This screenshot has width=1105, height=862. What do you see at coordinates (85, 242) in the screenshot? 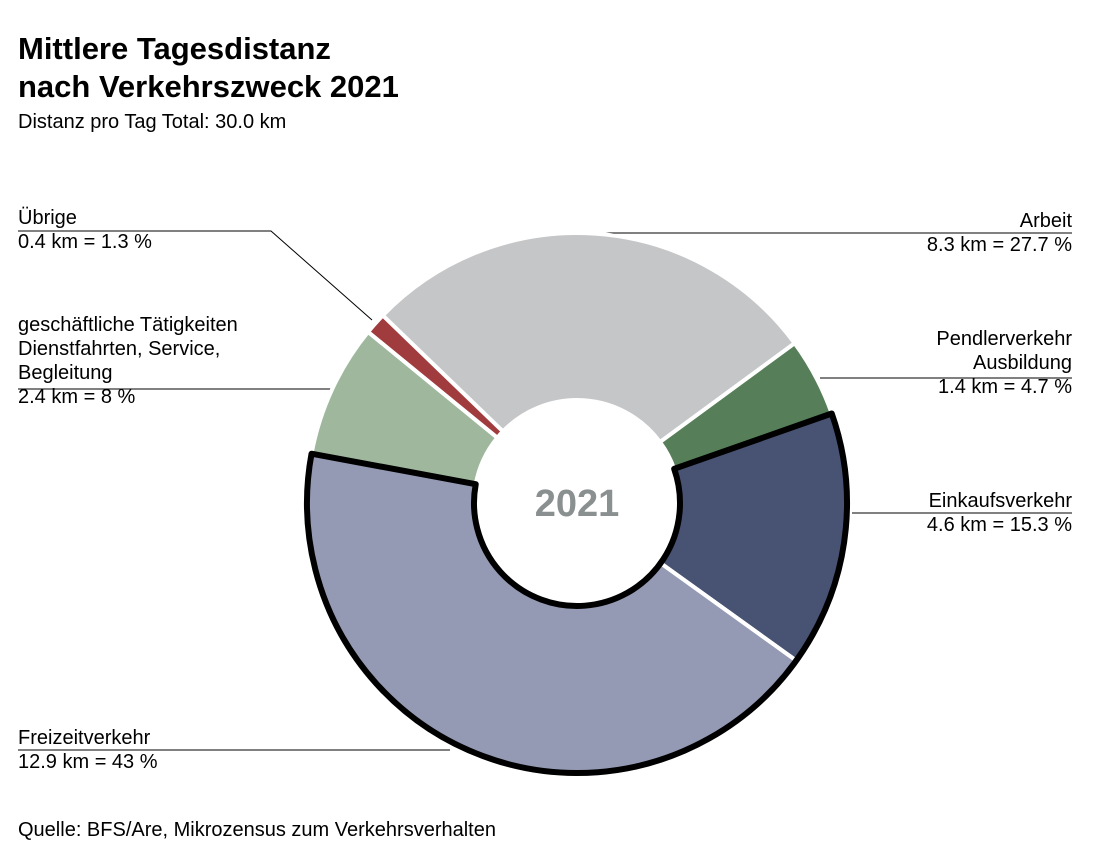
I see `label-value: 0.4 km = 1.3 %` at bounding box center [85, 242].